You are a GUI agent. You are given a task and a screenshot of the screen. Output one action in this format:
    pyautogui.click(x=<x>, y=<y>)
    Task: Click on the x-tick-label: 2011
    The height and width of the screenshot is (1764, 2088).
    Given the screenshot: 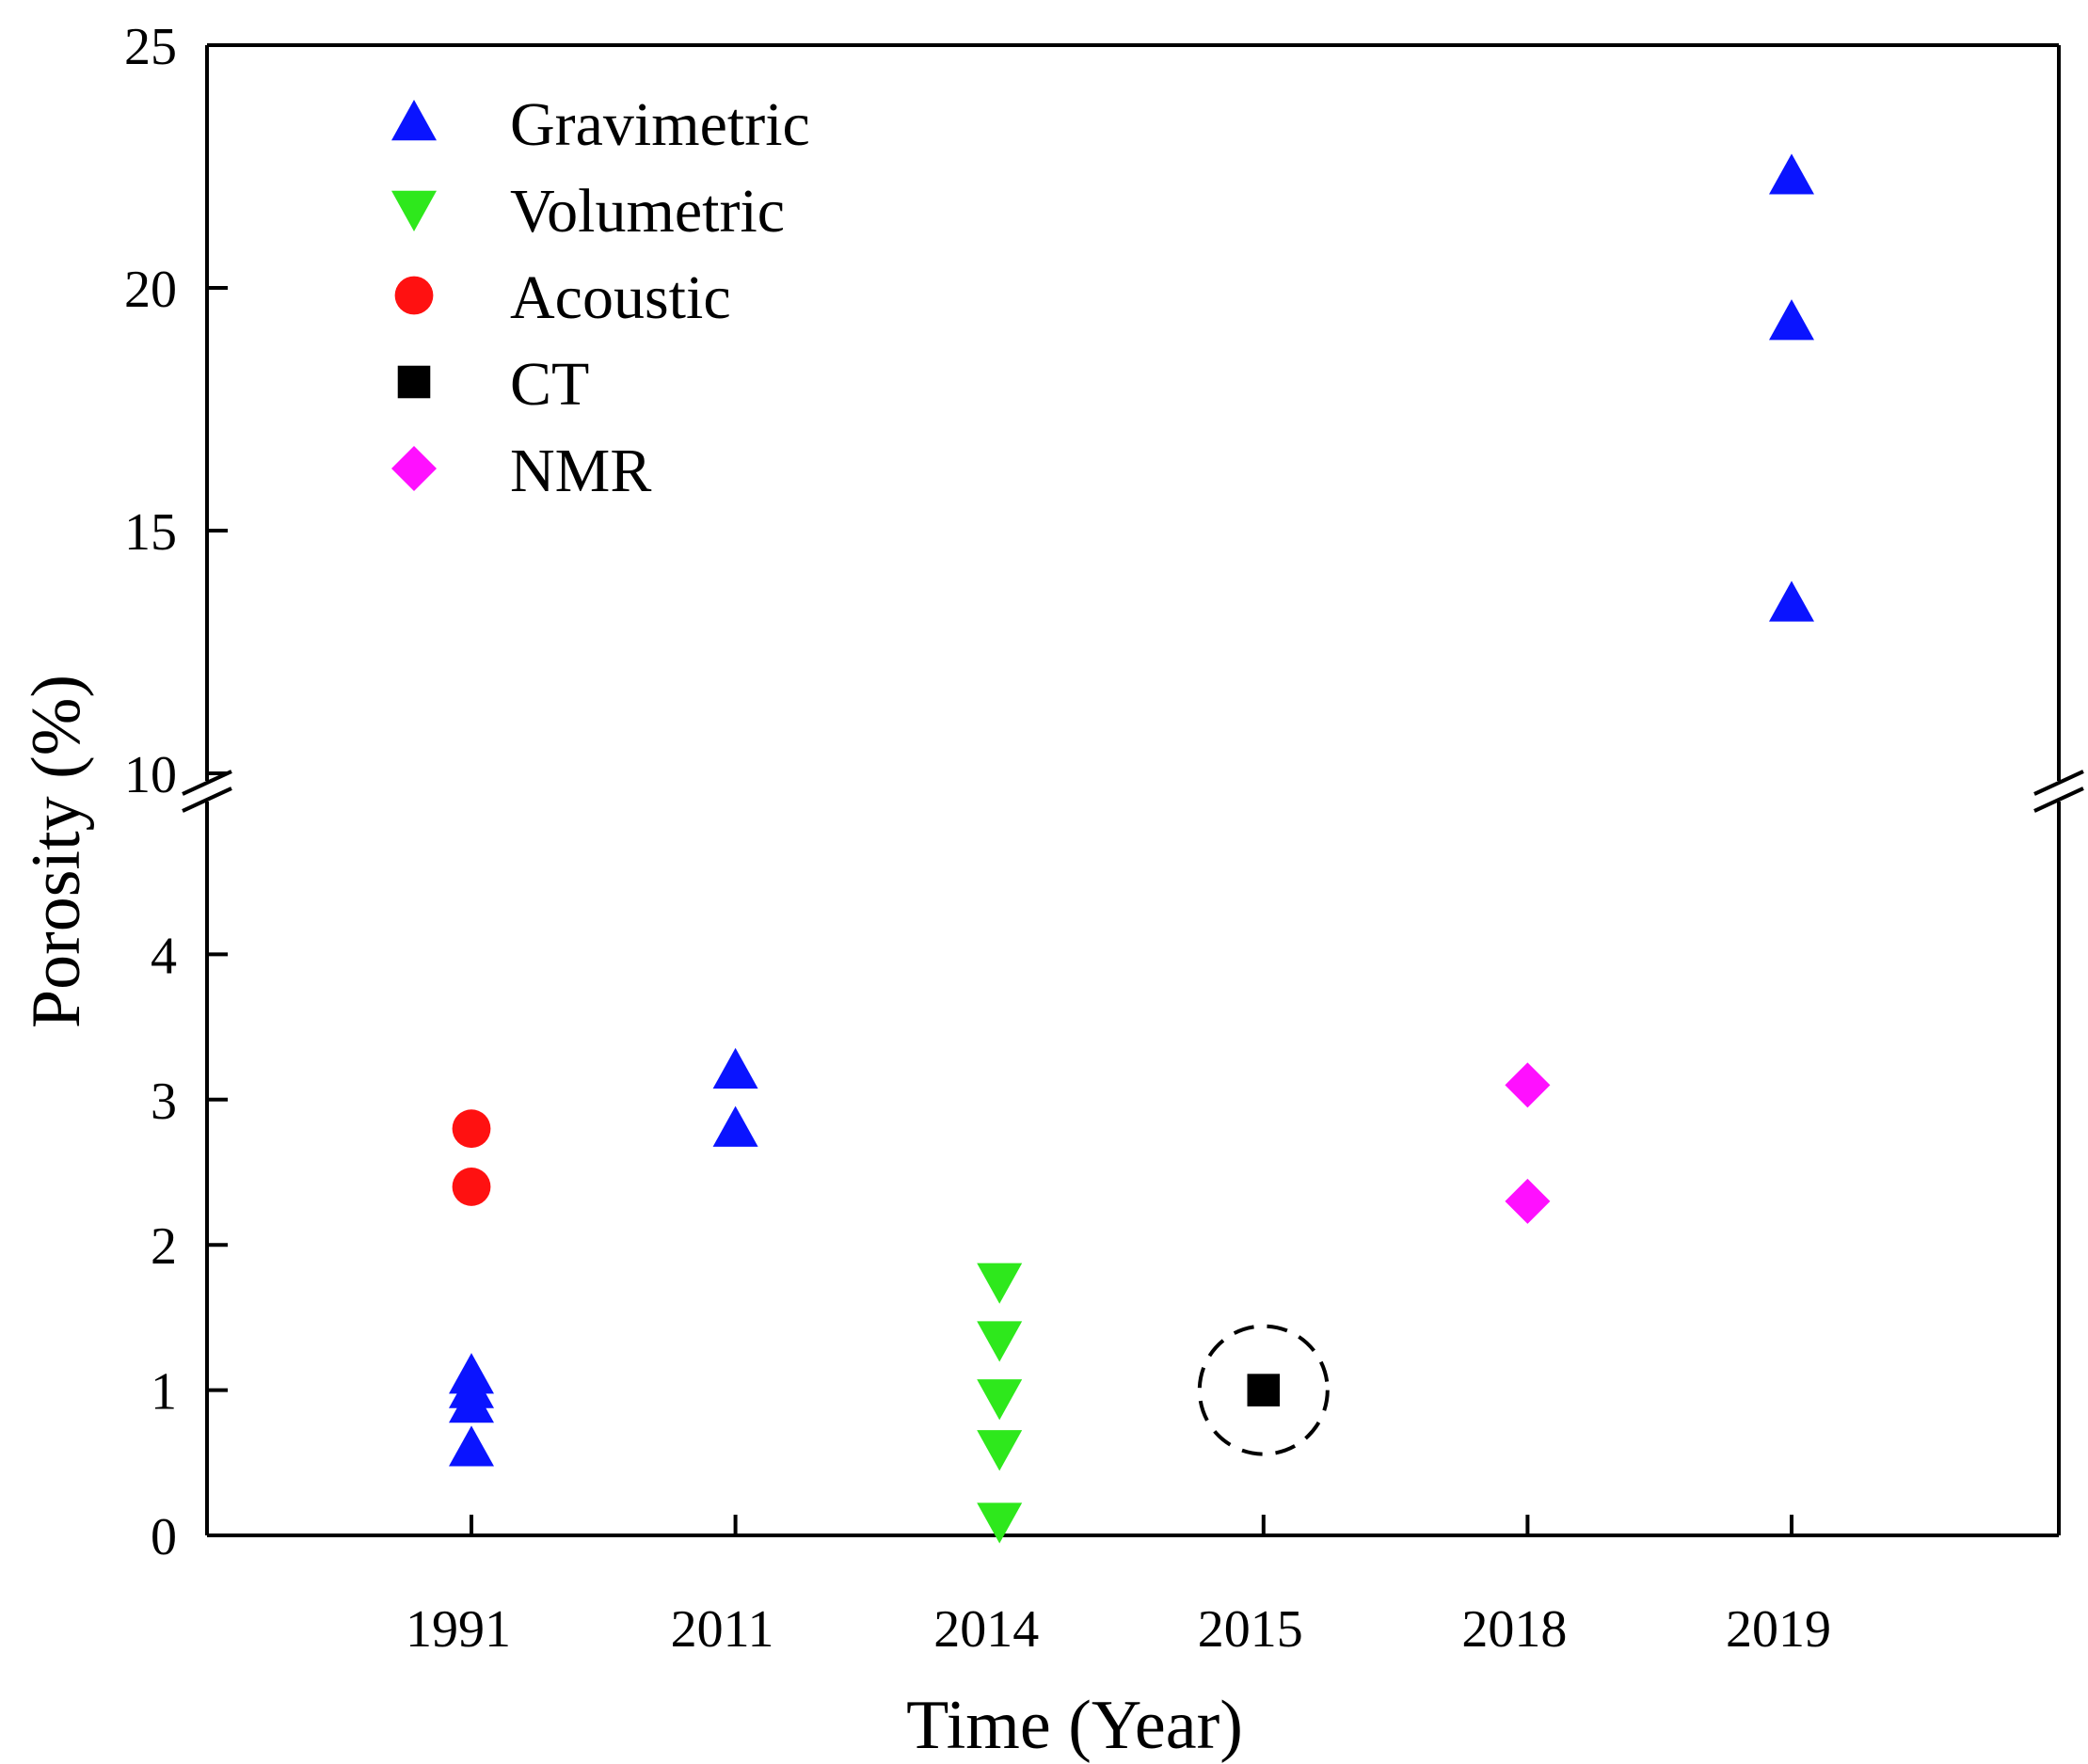 What is the action you would take?
    pyautogui.click(x=722, y=1629)
    